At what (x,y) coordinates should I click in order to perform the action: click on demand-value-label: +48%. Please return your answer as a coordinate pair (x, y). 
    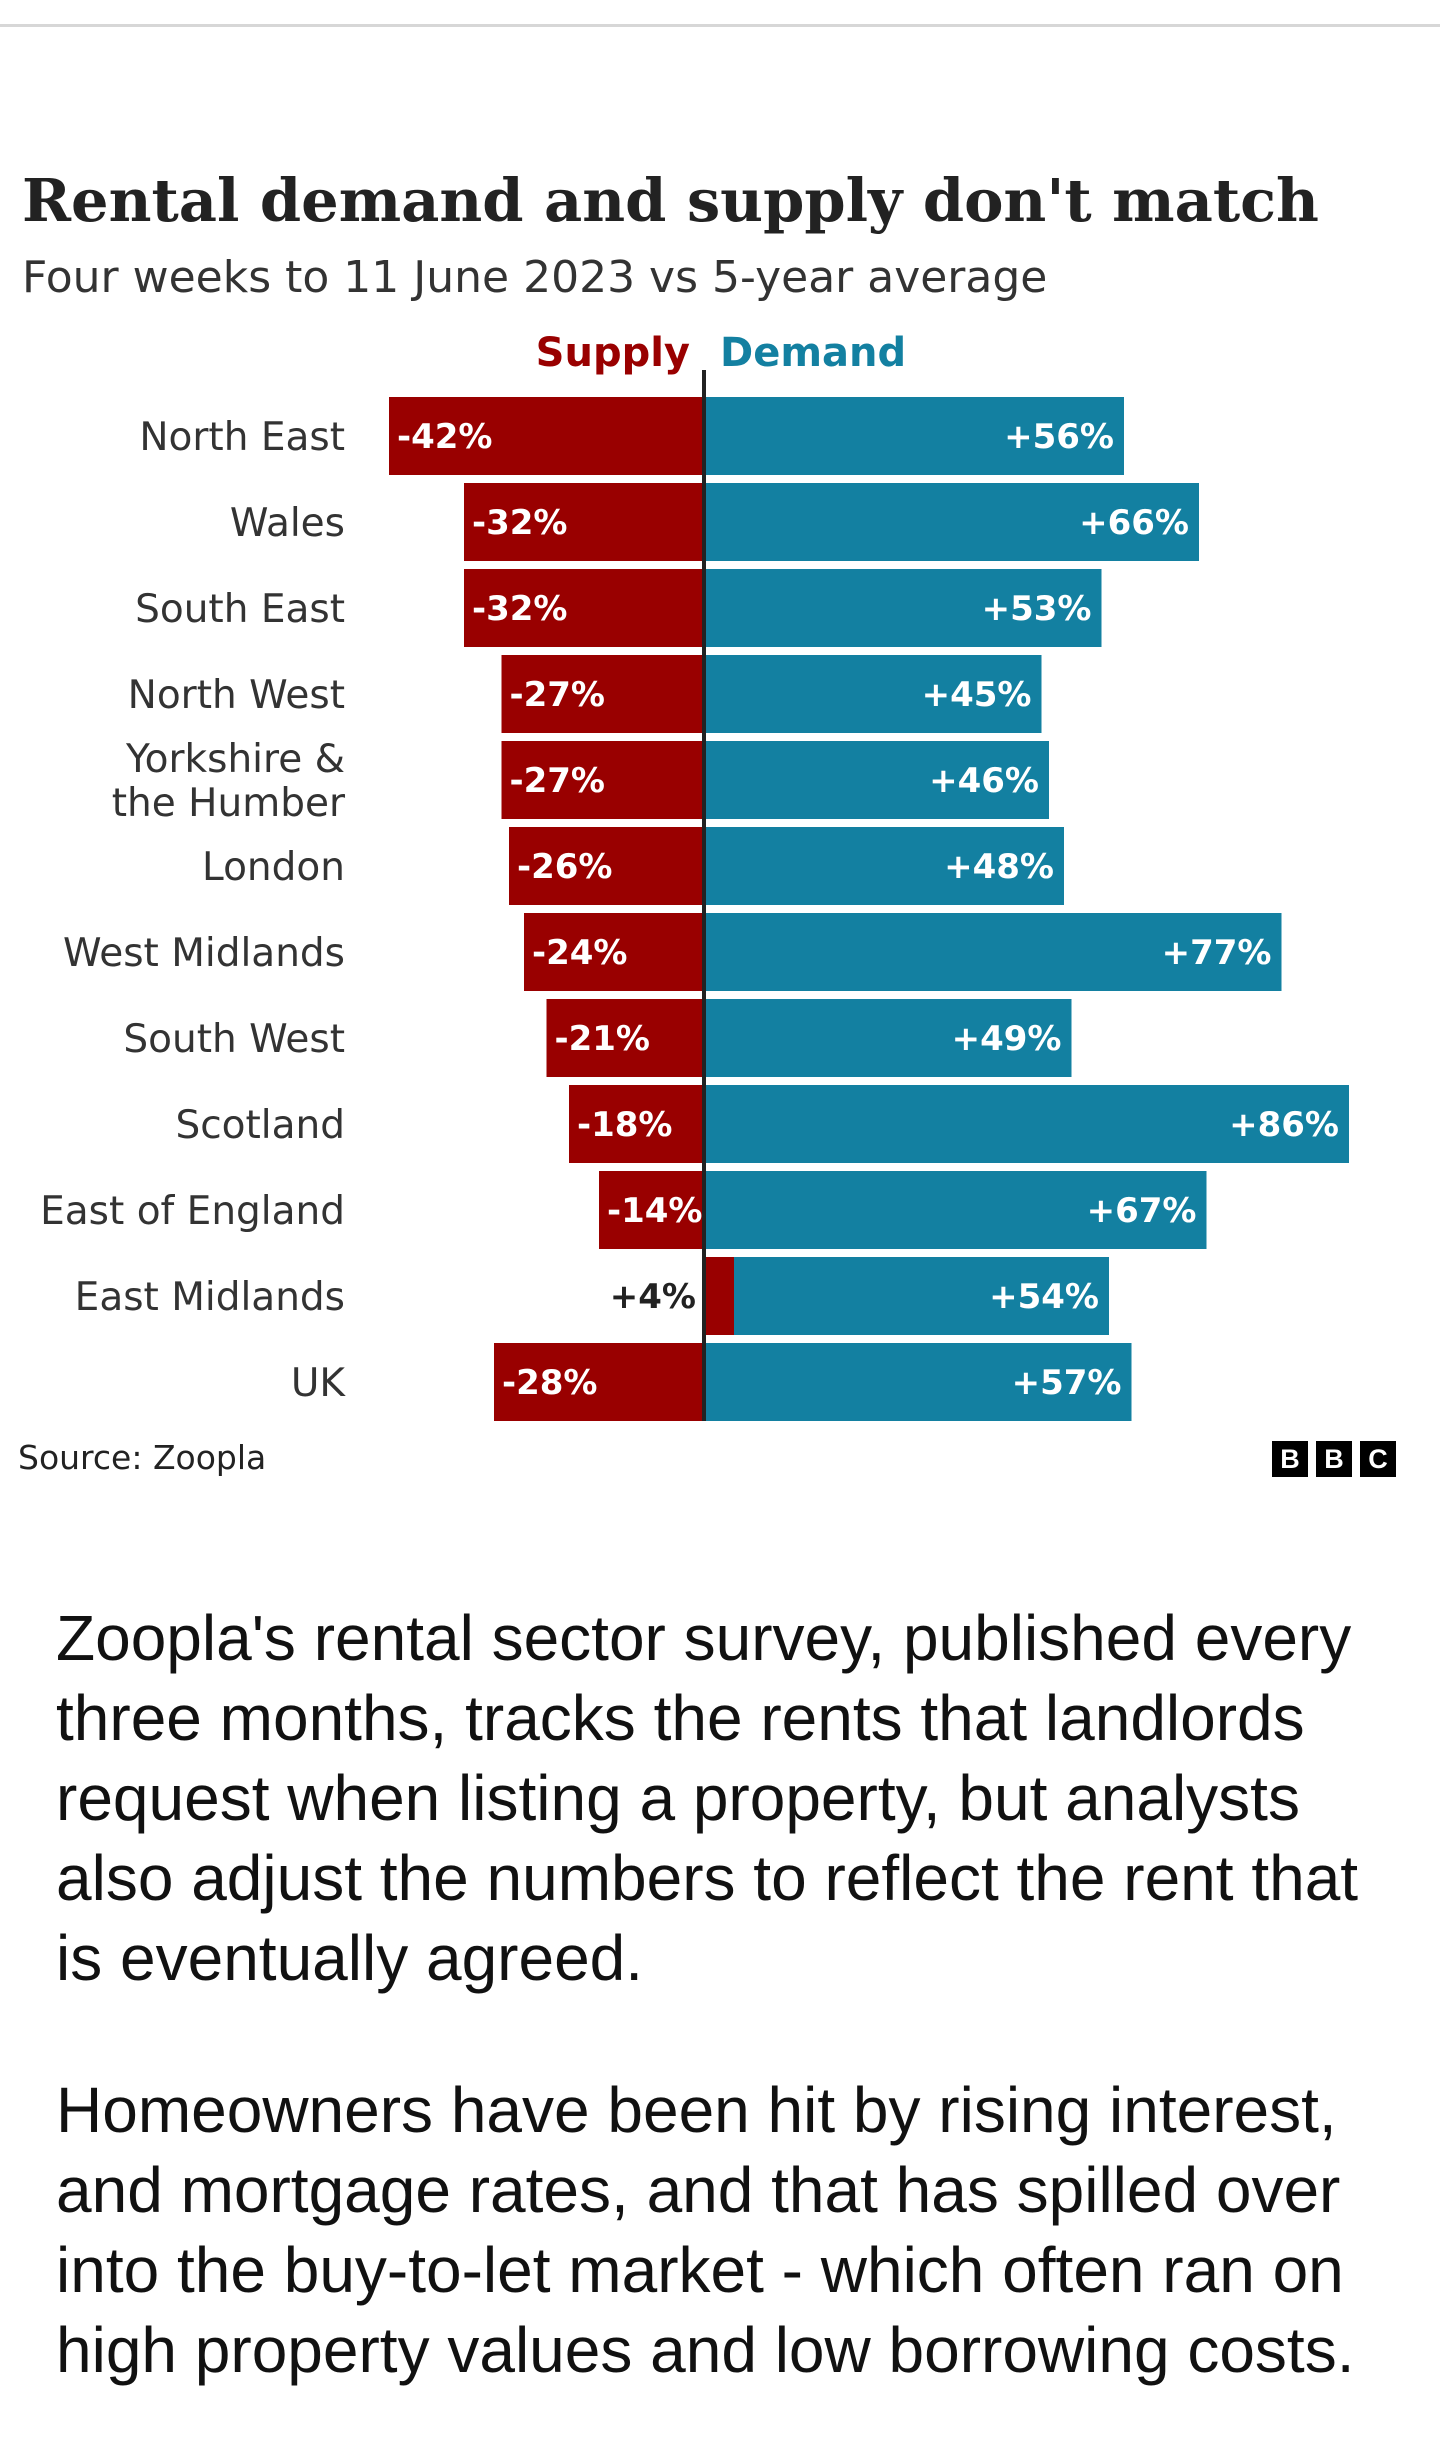
    Looking at the image, I should click on (999, 867).